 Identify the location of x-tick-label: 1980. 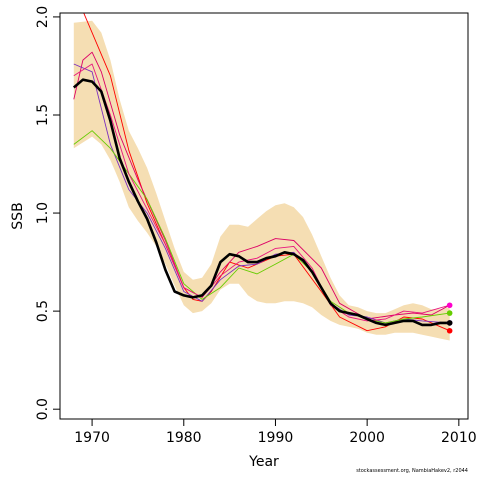
(184, 438).